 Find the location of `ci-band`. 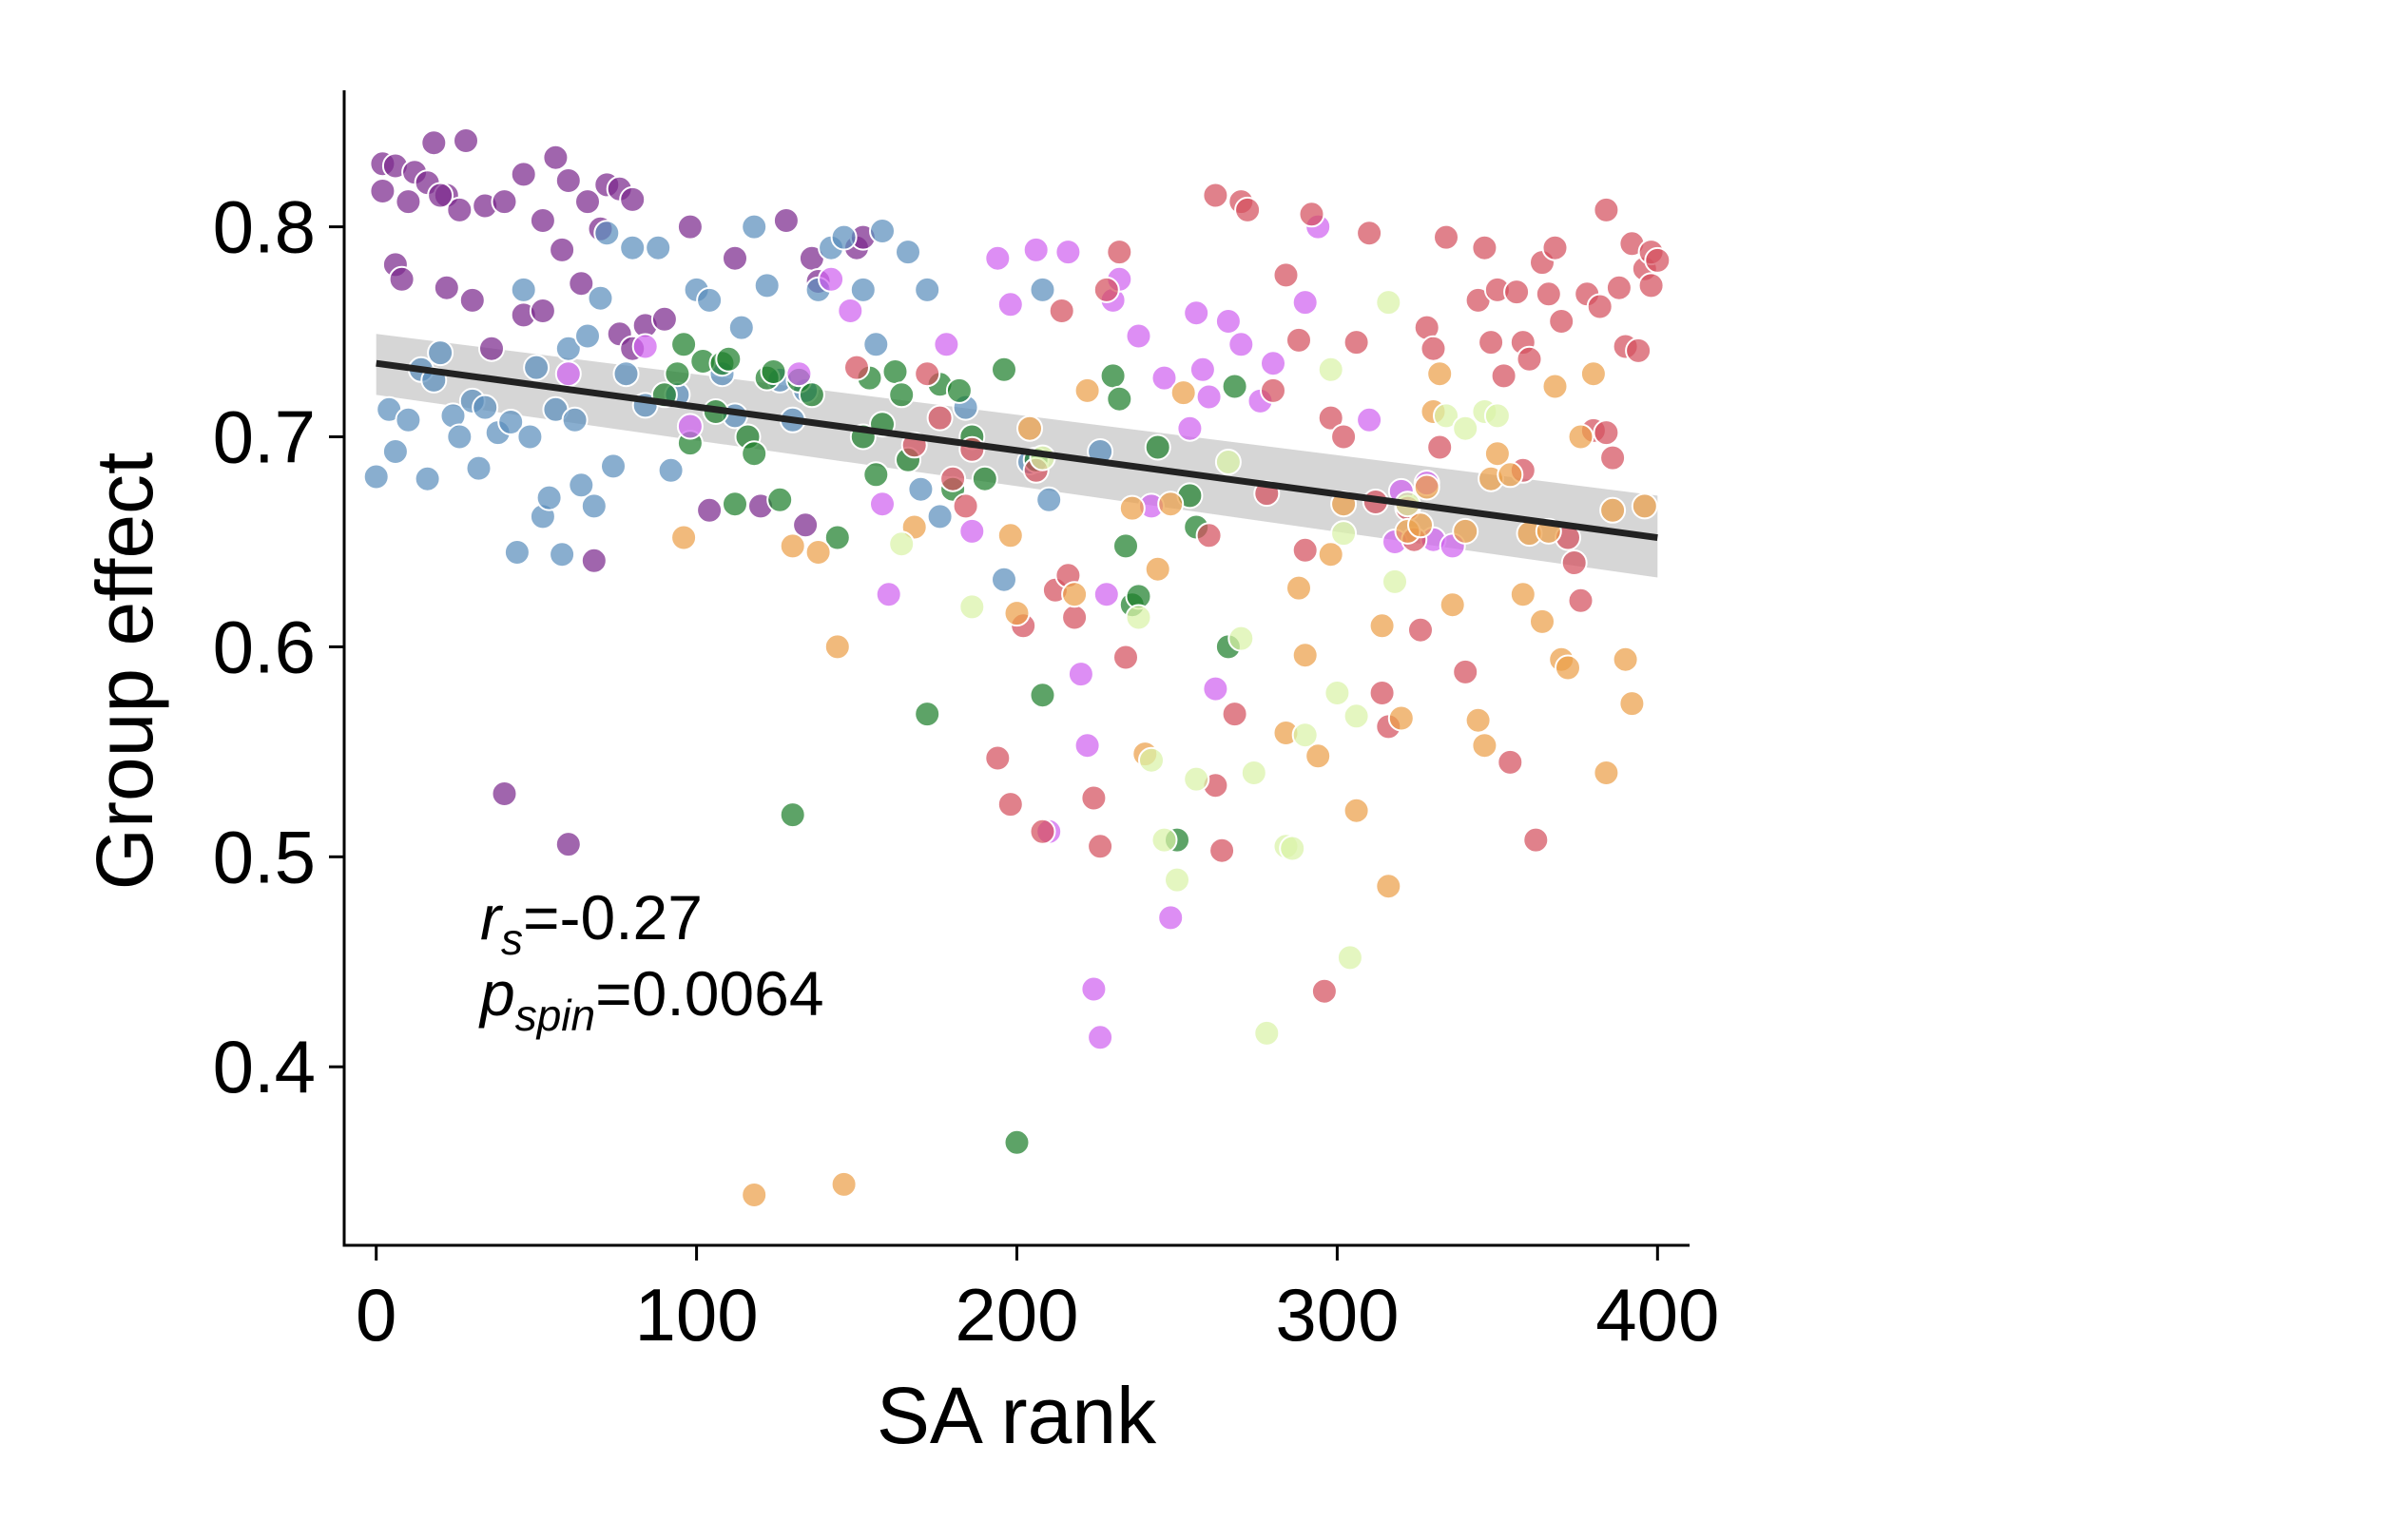

ci-band is located at coordinates (1017, 456).